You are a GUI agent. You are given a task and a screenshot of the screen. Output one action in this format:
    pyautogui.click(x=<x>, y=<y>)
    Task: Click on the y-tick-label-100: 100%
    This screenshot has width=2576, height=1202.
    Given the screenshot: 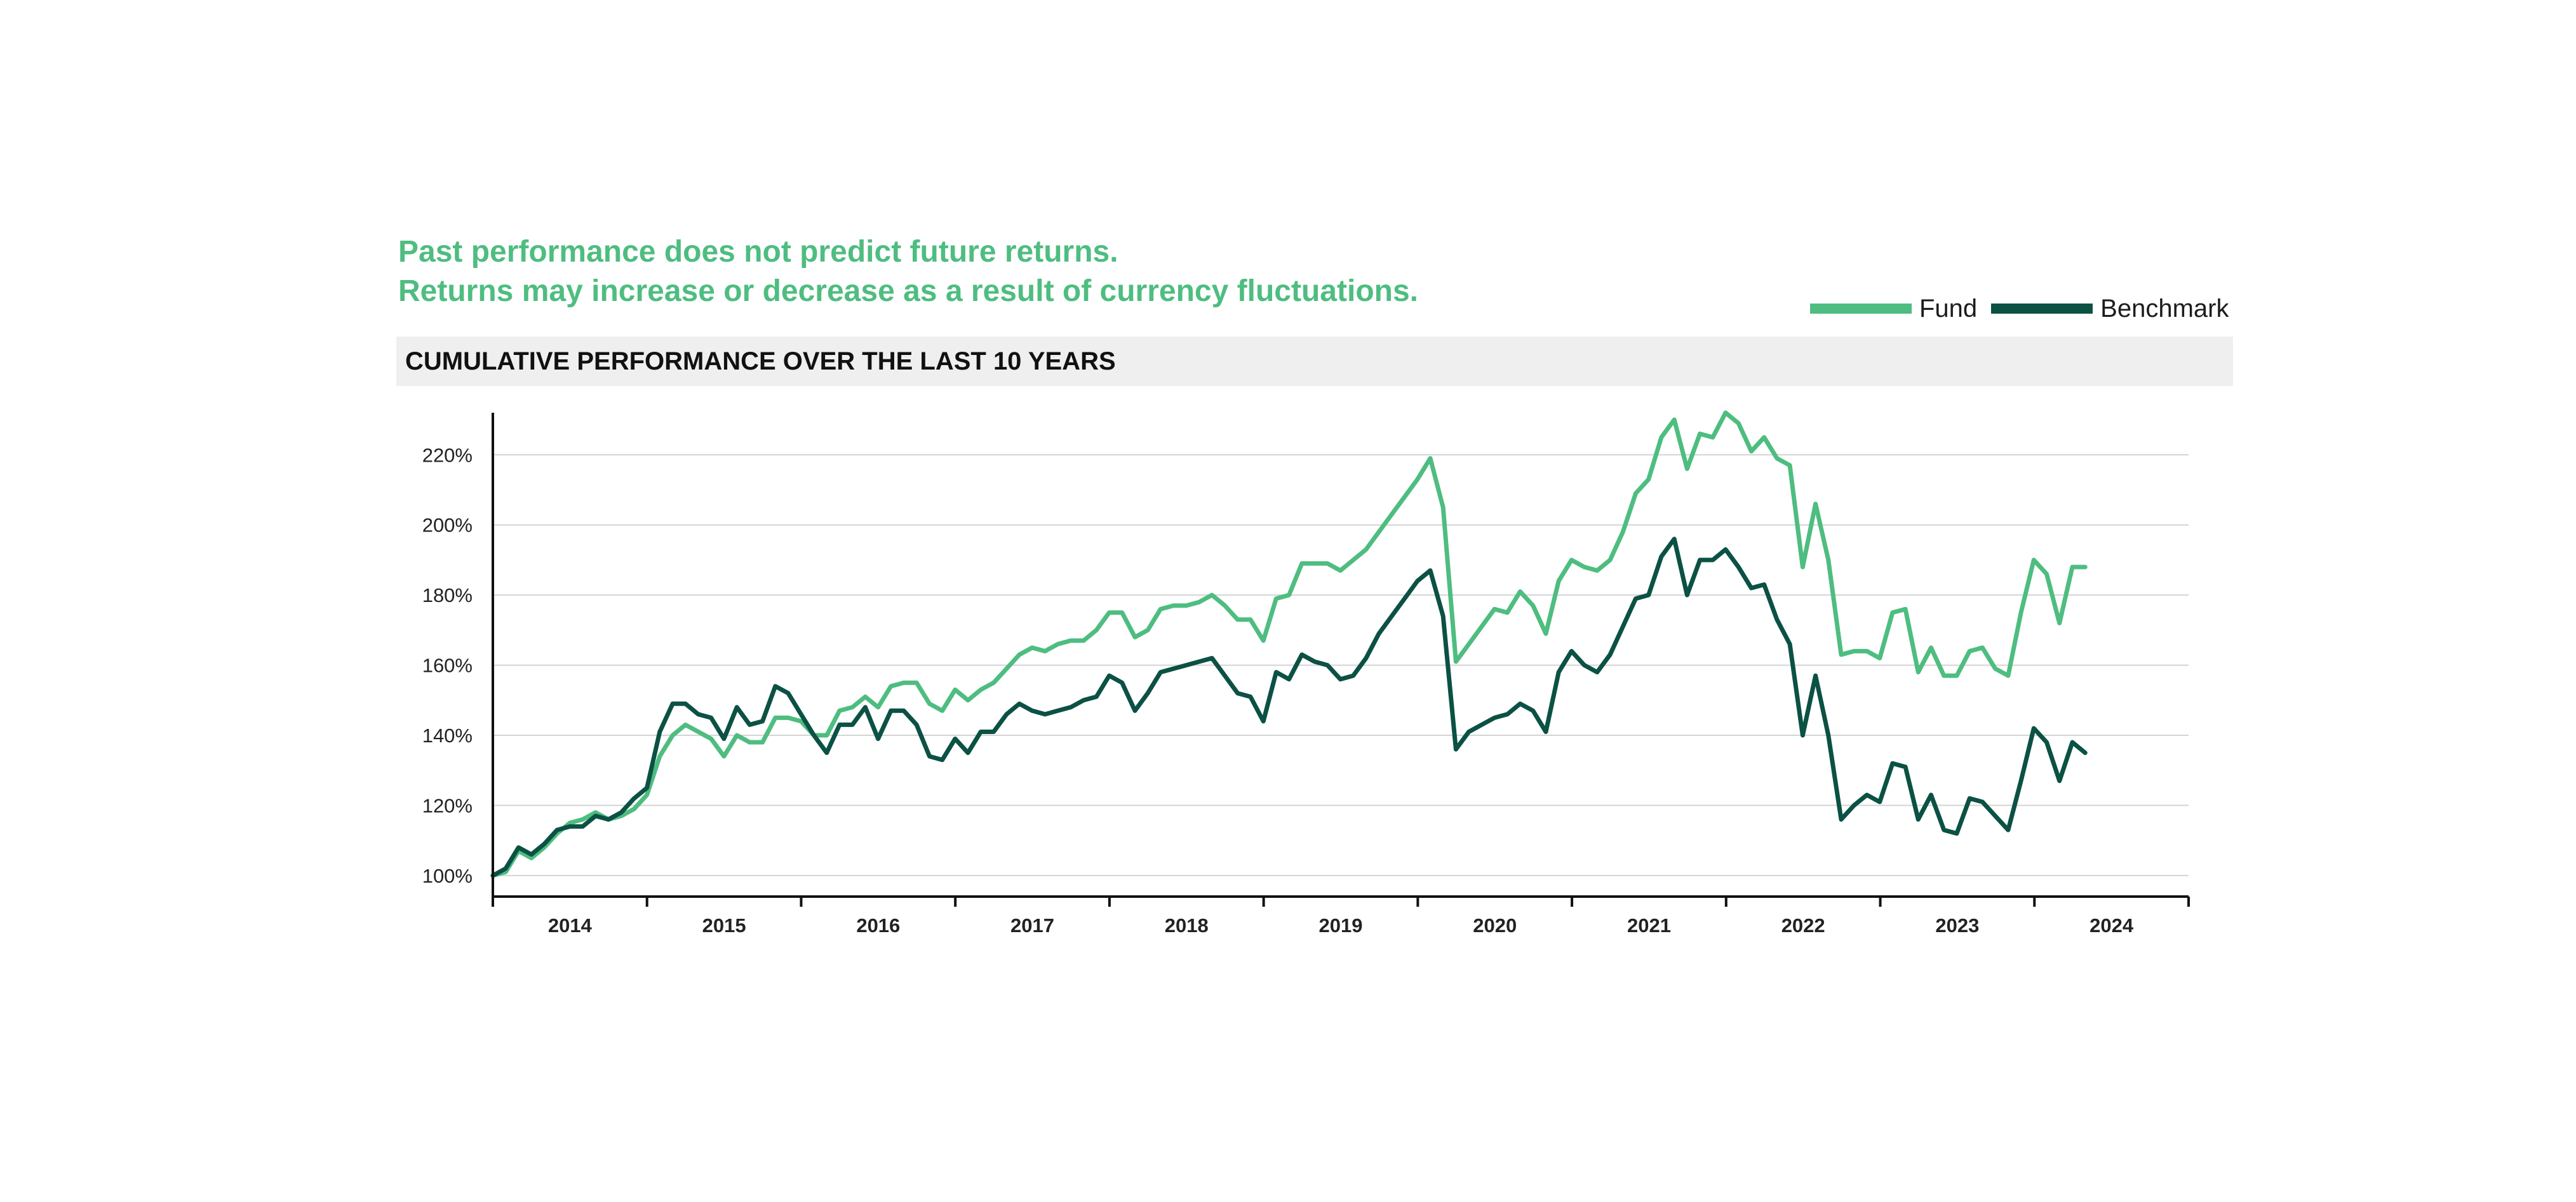 What is the action you would take?
    pyautogui.click(x=447, y=876)
    